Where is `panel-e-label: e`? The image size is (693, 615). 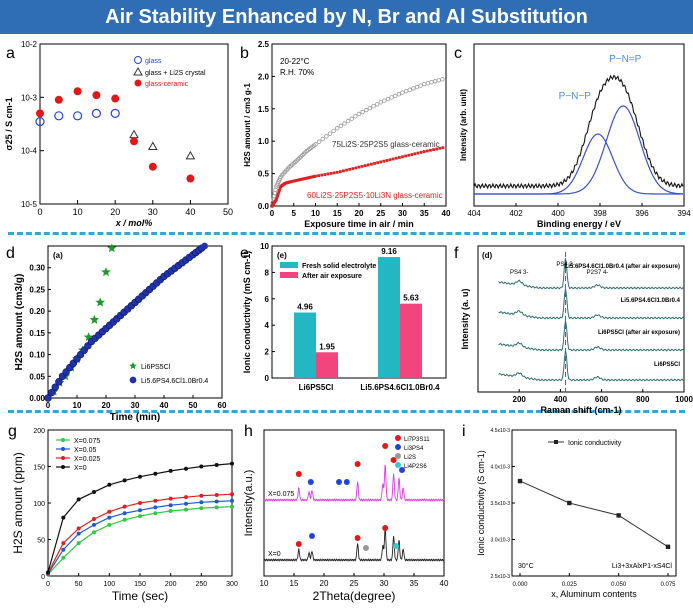
panel-e-label: e is located at coordinates (244, 253).